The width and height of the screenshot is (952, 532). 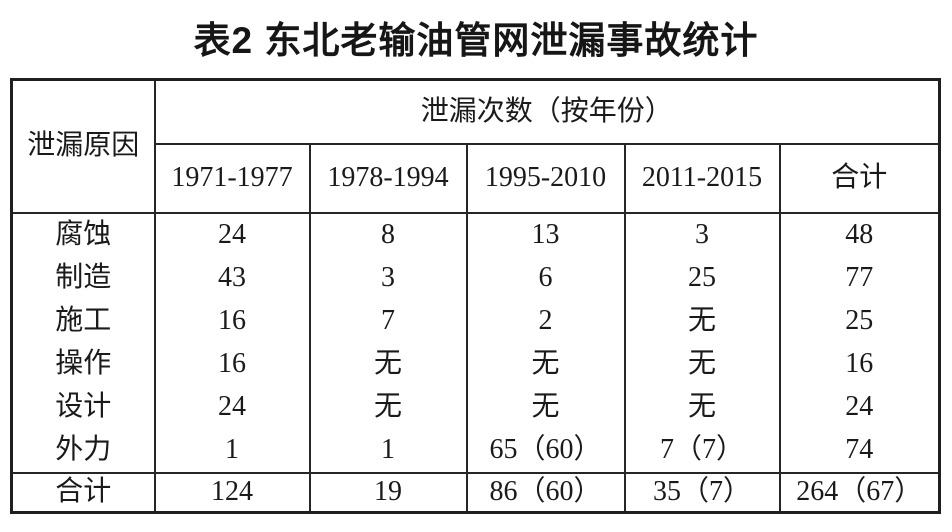 I want to click on col-header-1995-2010: 1995-2010, so click(x=545, y=178).